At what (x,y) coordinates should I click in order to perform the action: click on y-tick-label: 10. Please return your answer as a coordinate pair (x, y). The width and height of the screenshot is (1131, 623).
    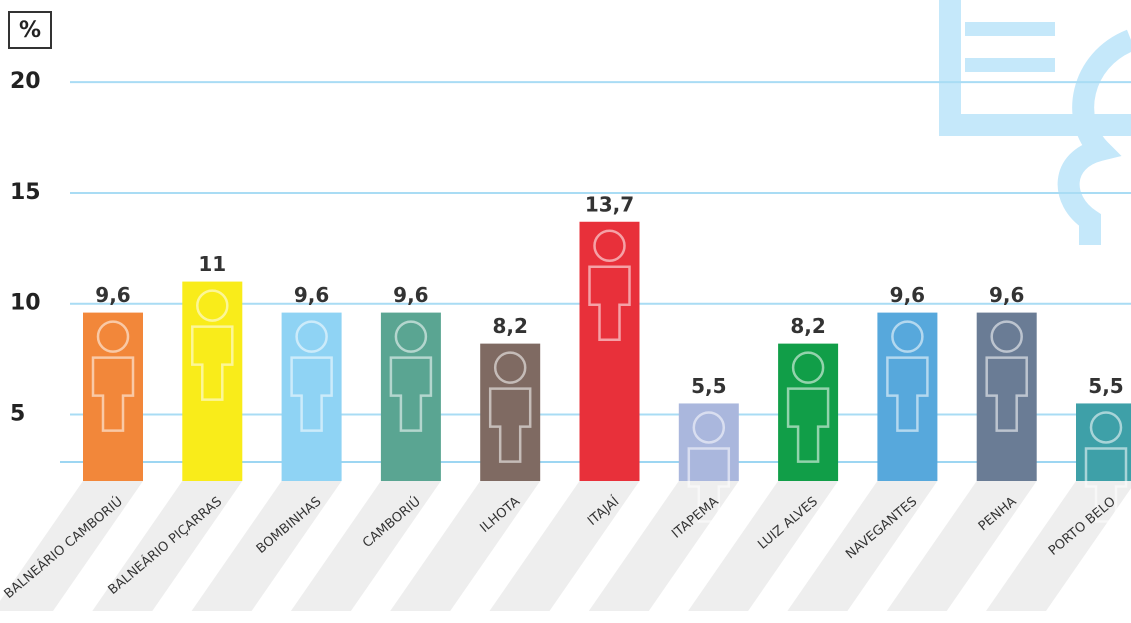
    Looking at the image, I should click on (25, 303).